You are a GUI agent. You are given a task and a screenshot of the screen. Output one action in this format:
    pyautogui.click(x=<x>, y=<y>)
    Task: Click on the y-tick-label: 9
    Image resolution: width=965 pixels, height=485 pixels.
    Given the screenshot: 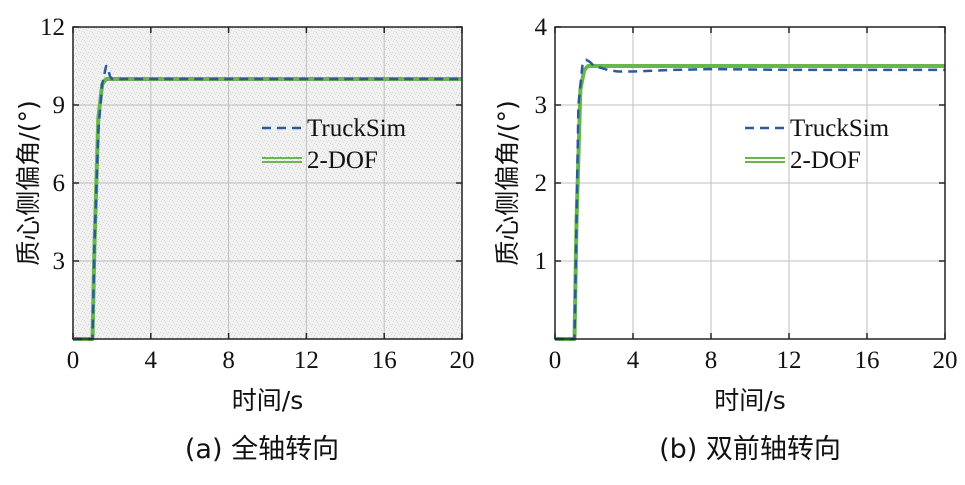 What is the action you would take?
    pyautogui.click(x=59, y=105)
    